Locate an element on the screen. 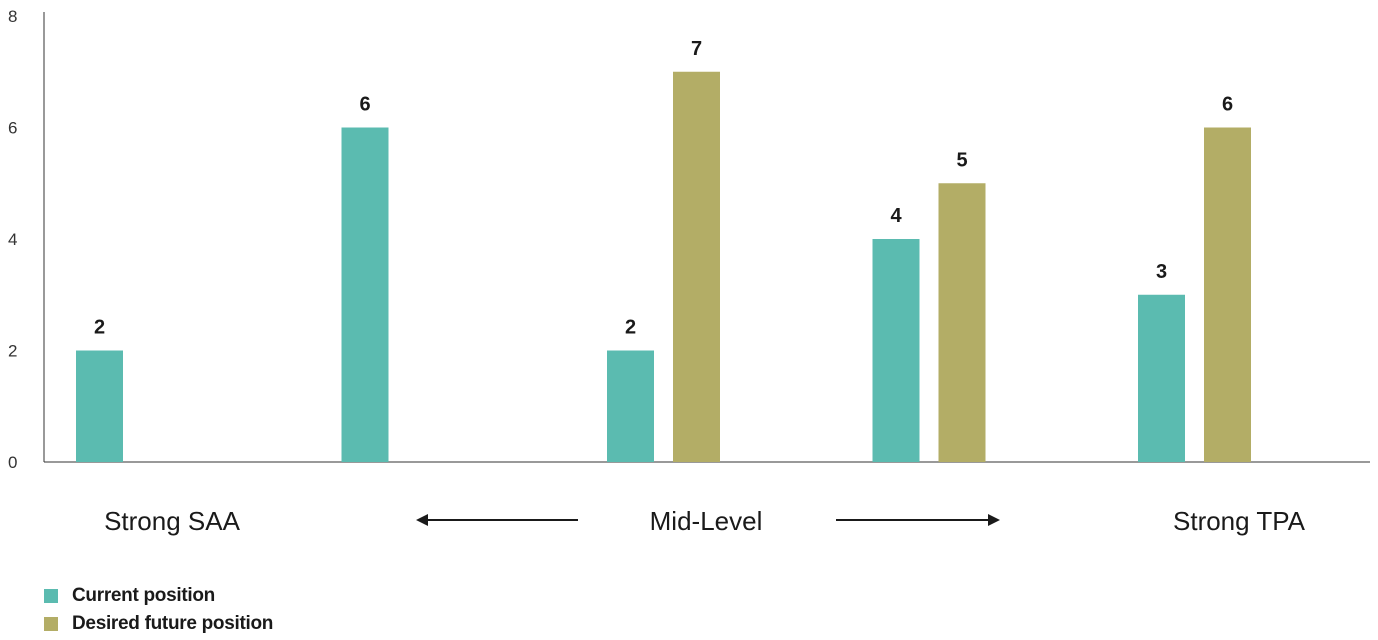  legend-label-desired: Desired future position is located at coordinates (173, 623).